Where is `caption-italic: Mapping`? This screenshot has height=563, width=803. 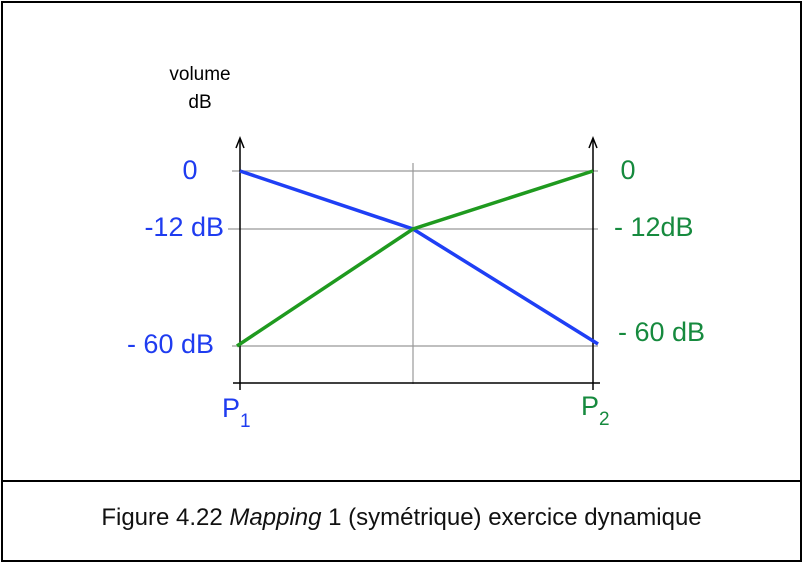 caption-italic: Mapping is located at coordinates (275, 517).